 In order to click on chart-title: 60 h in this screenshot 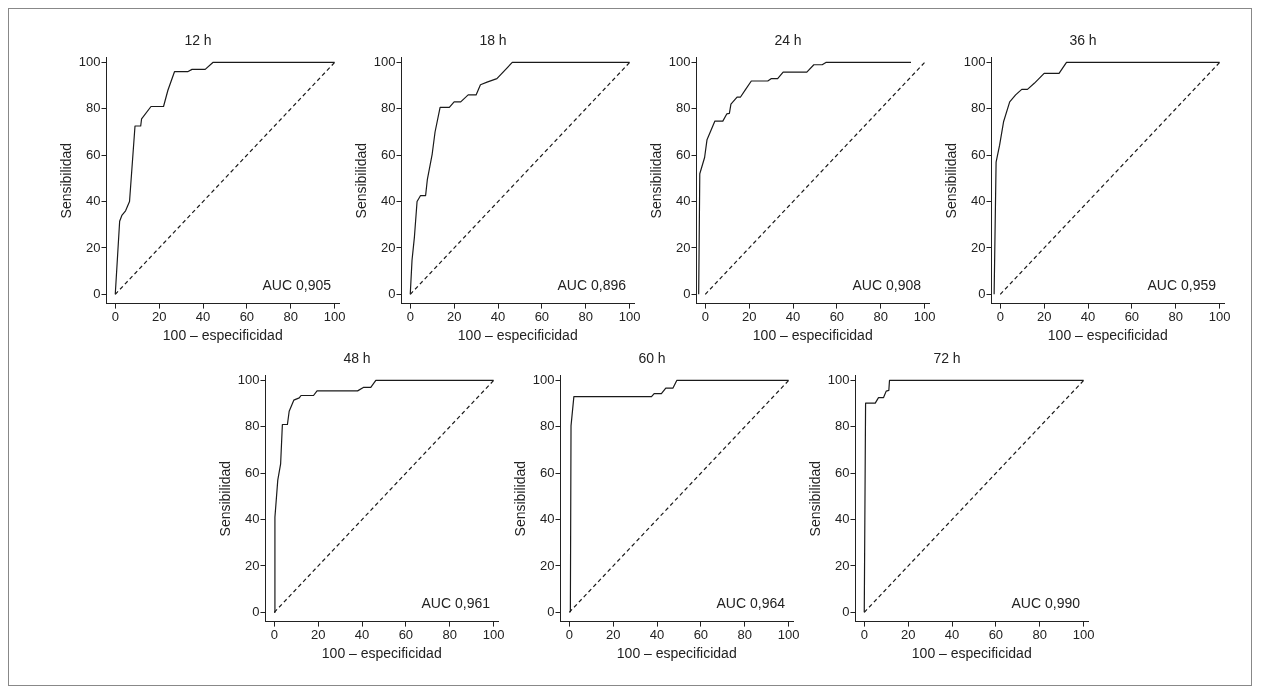, I will do `click(652, 358)`.